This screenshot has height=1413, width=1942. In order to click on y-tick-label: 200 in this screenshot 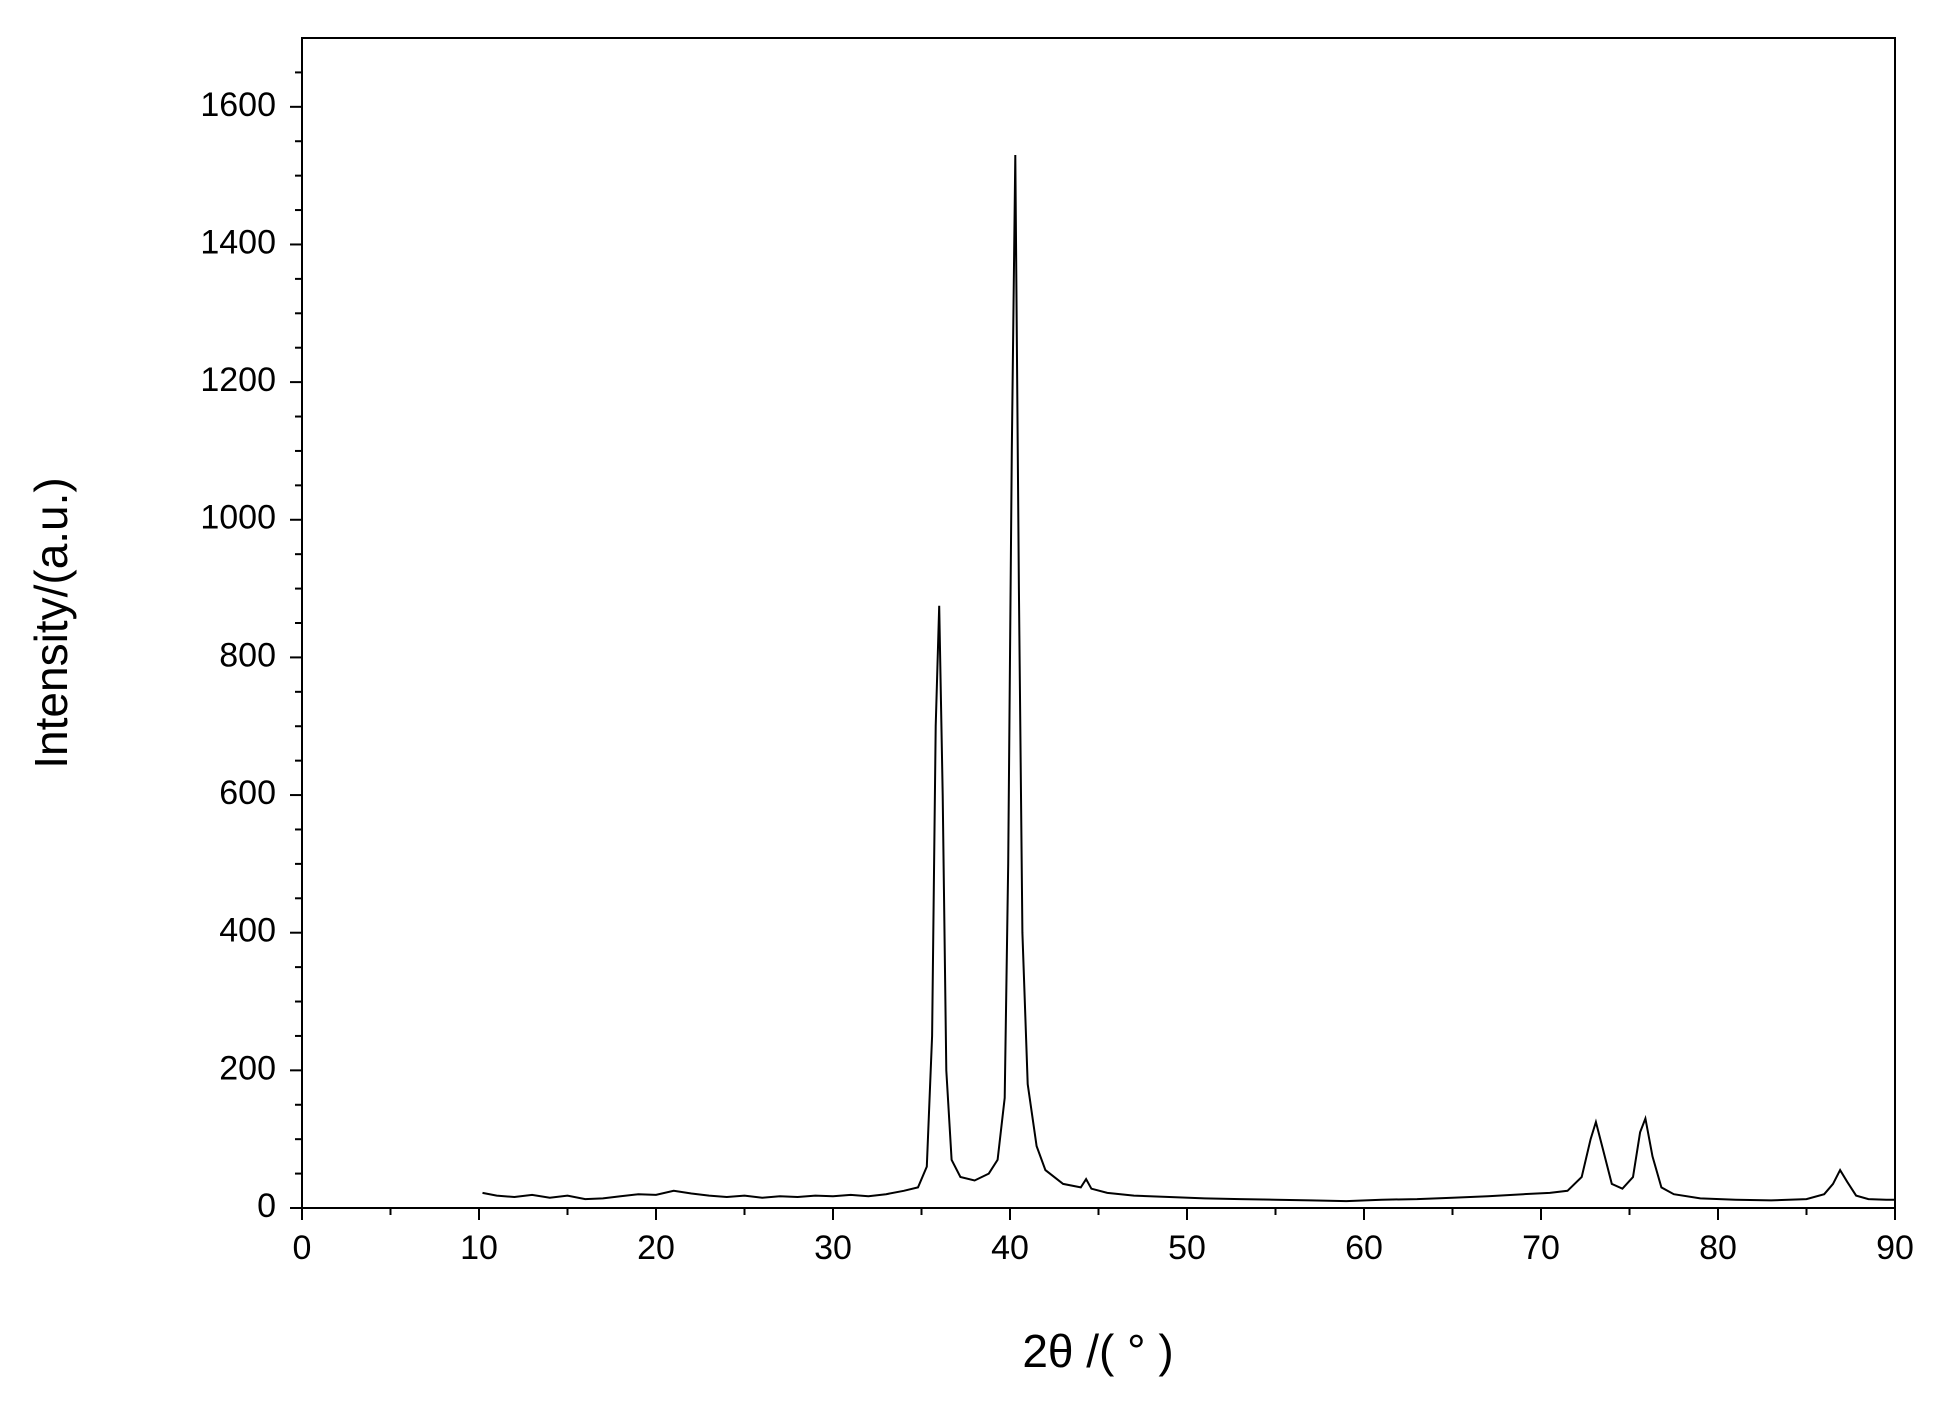, I will do `click(247, 1068)`.